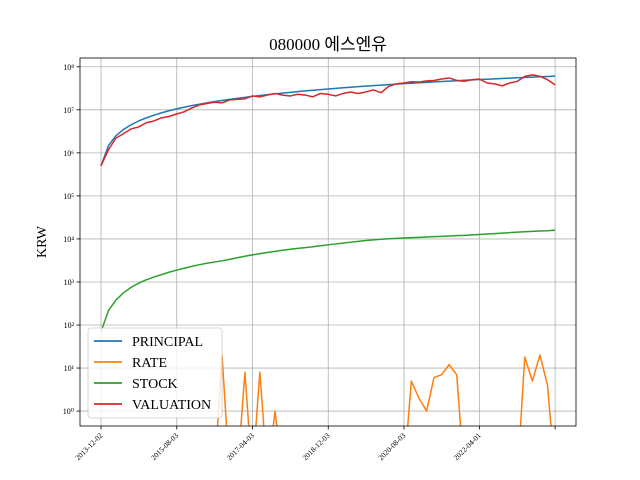 This screenshot has width=640, height=480. Describe the element at coordinates (68, 110) in the screenshot. I see `y-tick-label: 10⁷` at that location.